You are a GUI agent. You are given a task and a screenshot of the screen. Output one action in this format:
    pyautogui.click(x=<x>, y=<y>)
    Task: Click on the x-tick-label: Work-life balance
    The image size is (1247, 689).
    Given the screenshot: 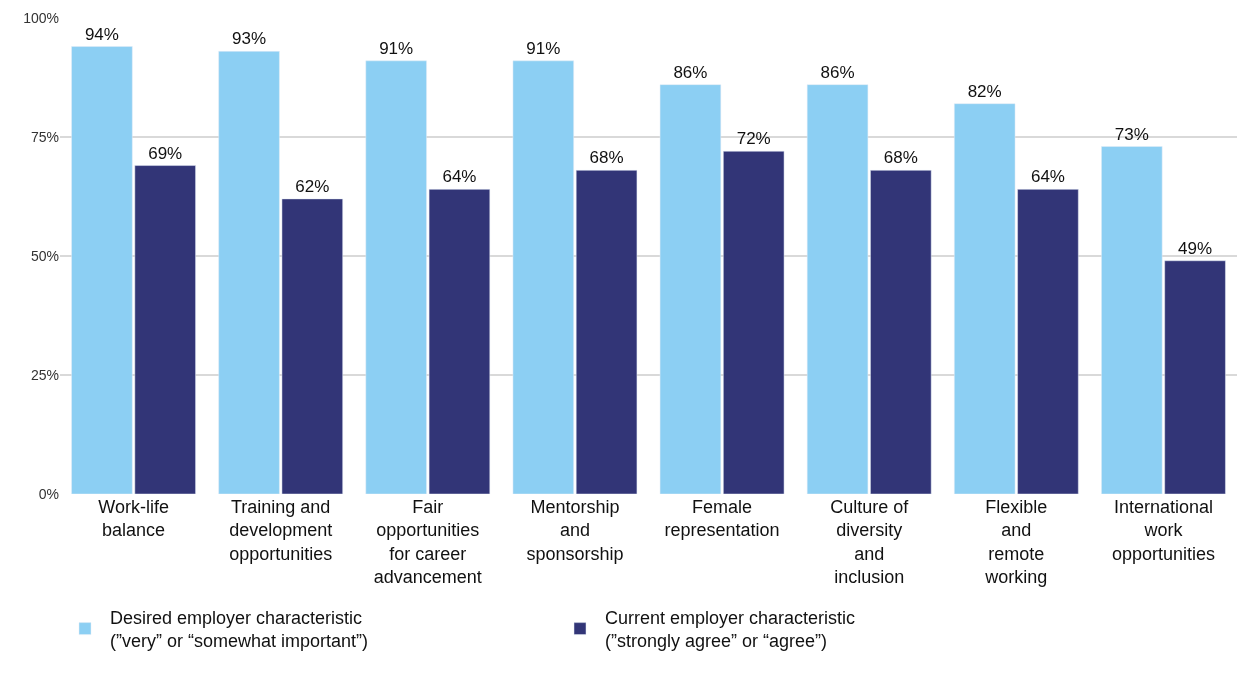 What is the action you would take?
    pyautogui.click(x=133, y=519)
    